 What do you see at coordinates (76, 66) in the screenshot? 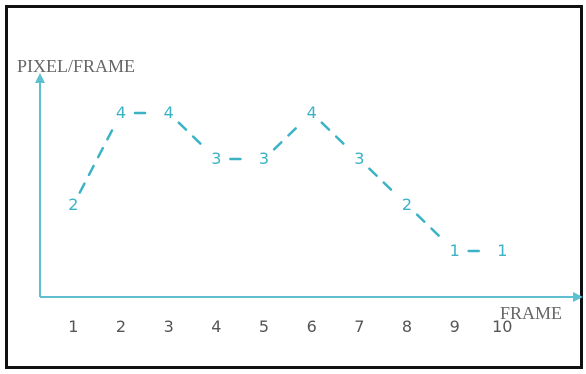
I see `y-axis-title: PIXEL/FRAME` at bounding box center [76, 66].